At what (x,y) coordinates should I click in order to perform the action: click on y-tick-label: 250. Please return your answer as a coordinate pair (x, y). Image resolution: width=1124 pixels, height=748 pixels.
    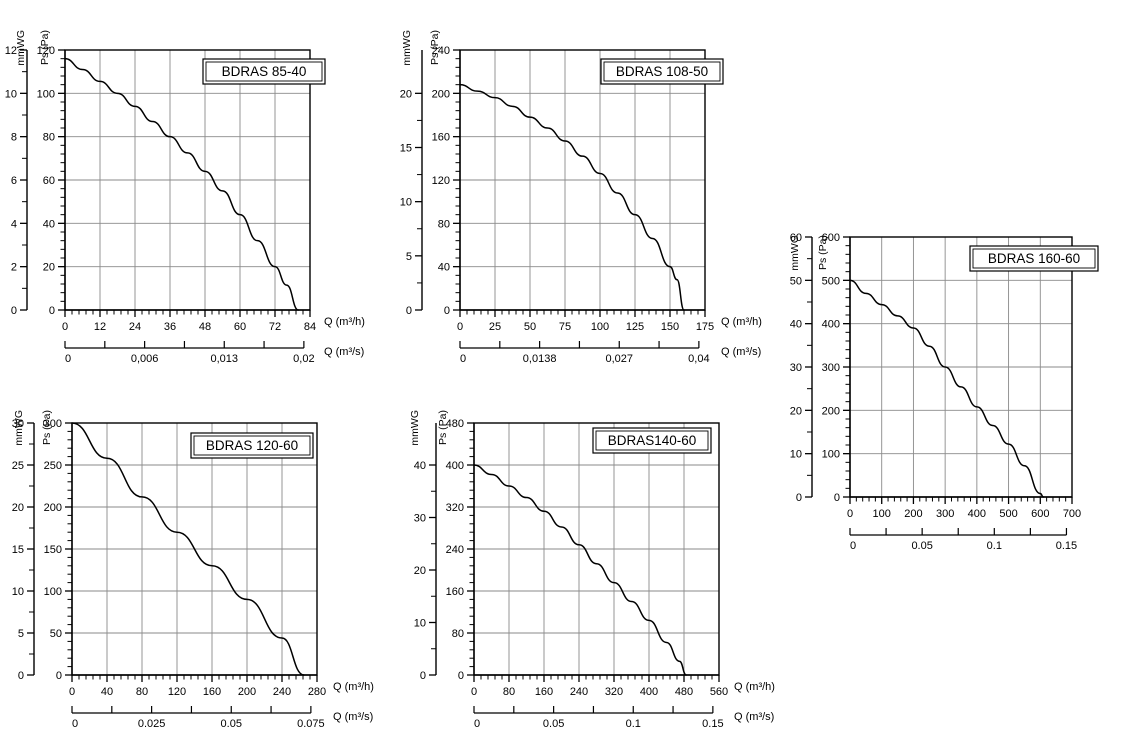
    Looking at the image, I should click on (53, 466).